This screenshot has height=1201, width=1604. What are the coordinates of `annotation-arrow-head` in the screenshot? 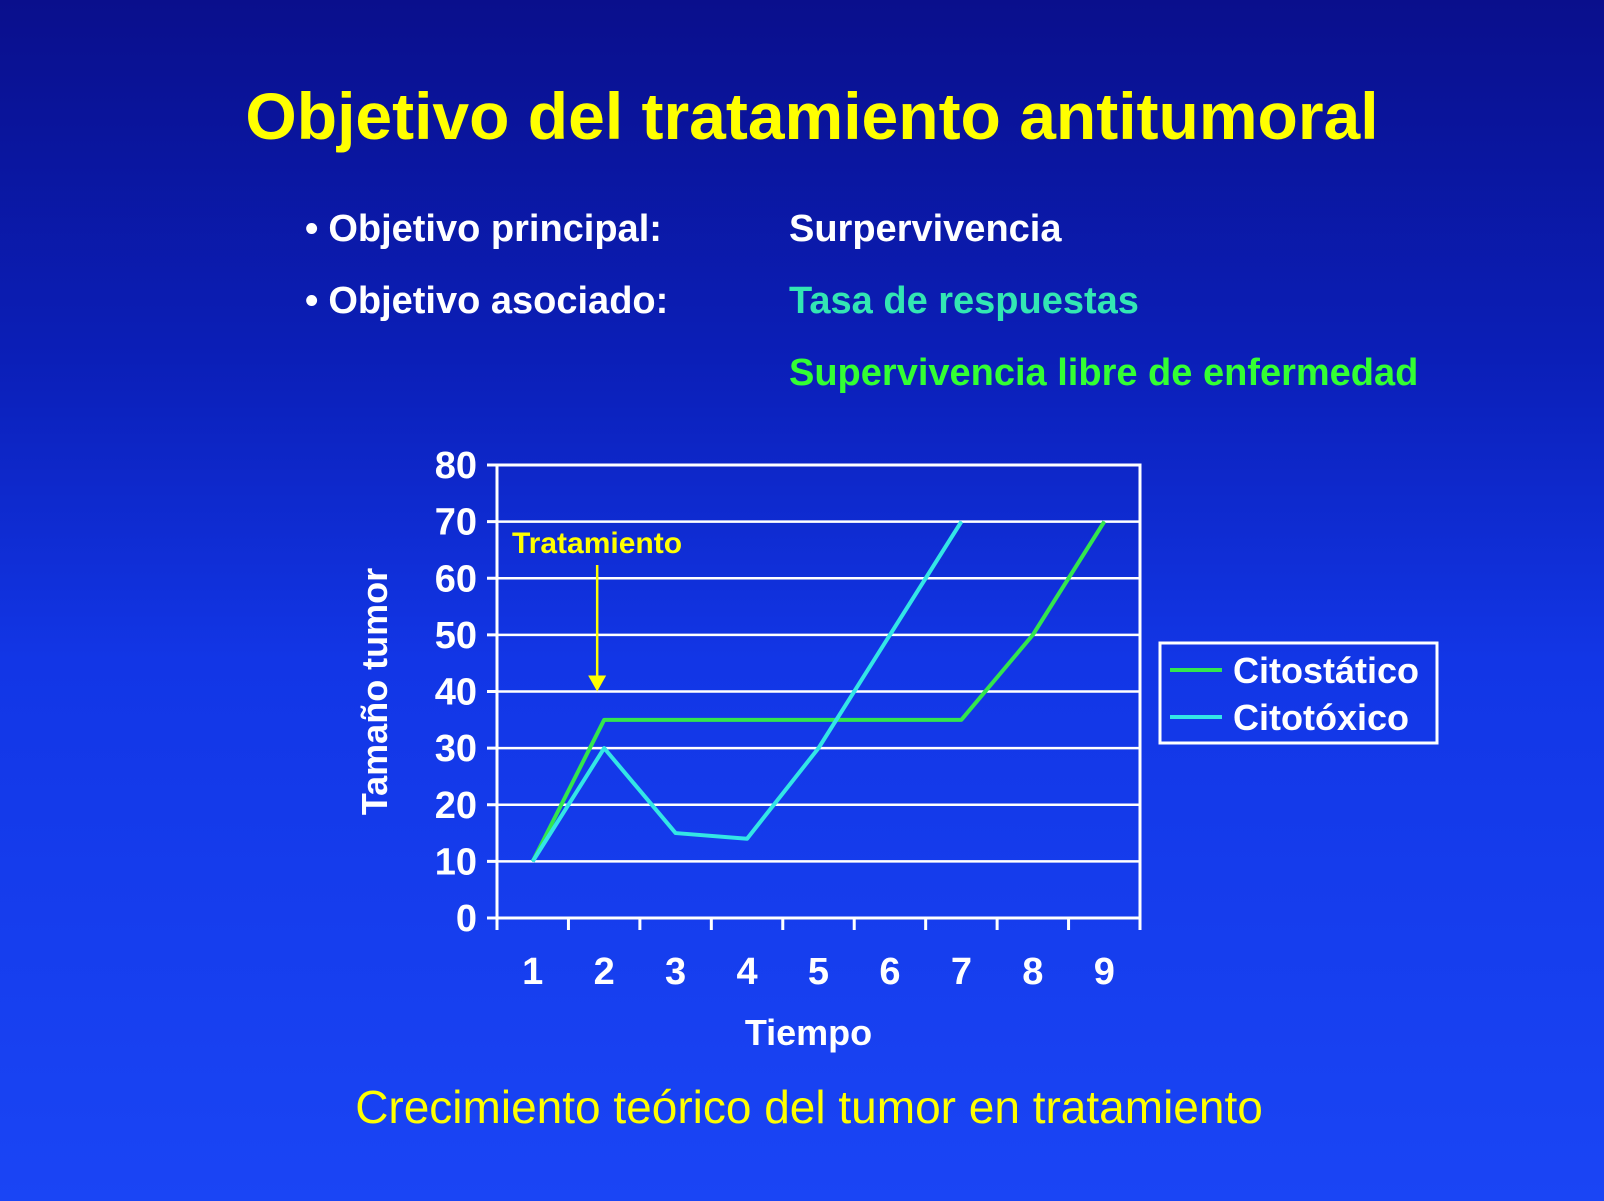 It's located at (597, 683).